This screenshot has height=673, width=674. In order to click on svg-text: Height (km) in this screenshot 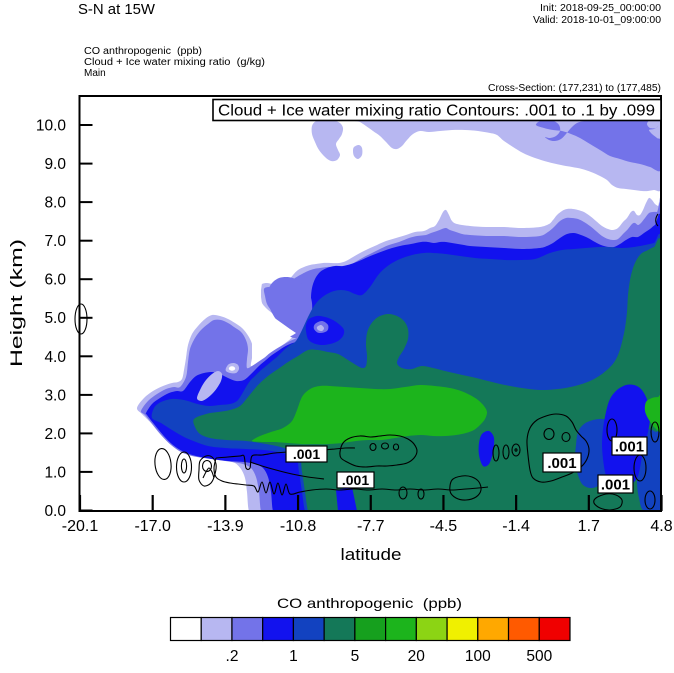, I will do `click(16, 303)`.